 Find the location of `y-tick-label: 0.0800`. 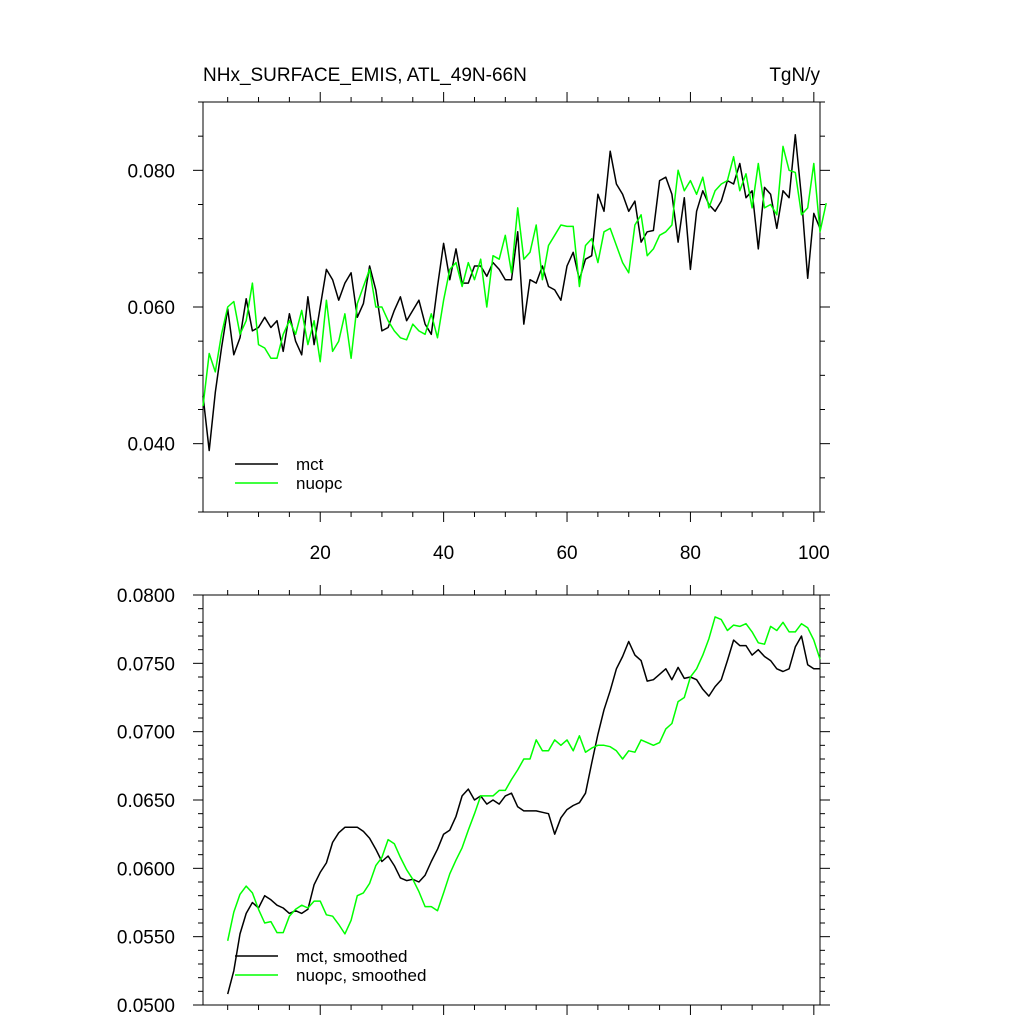

y-tick-label: 0.0800 is located at coordinates (146, 596).